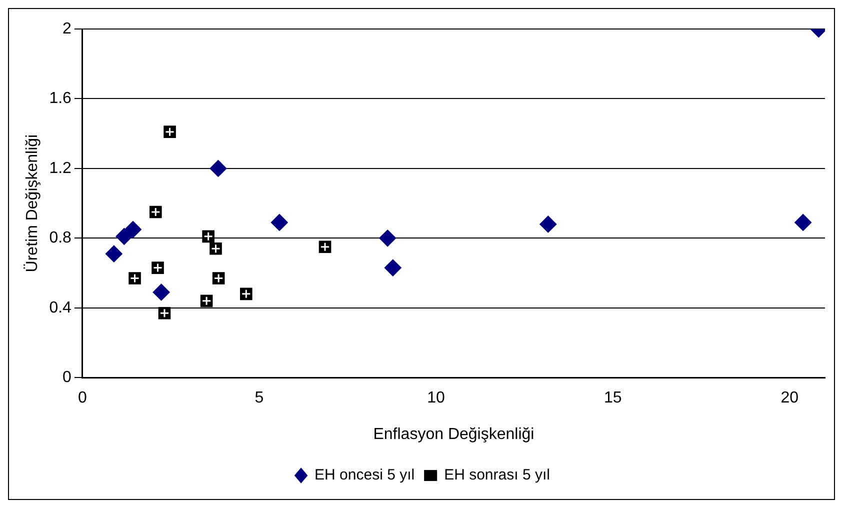 The image size is (843, 508). What do you see at coordinates (789, 398) in the screenshot?
I see `x-tick-label: 20` at bounding box center [789, 398].